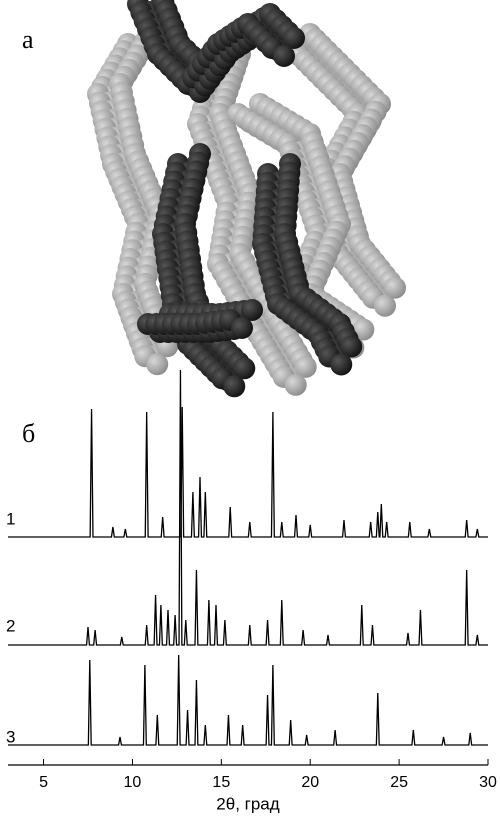  What do you see at coordinates (10, 736) in the screenshot?
I see `series-label: 3` at bounding box center [10, 736].